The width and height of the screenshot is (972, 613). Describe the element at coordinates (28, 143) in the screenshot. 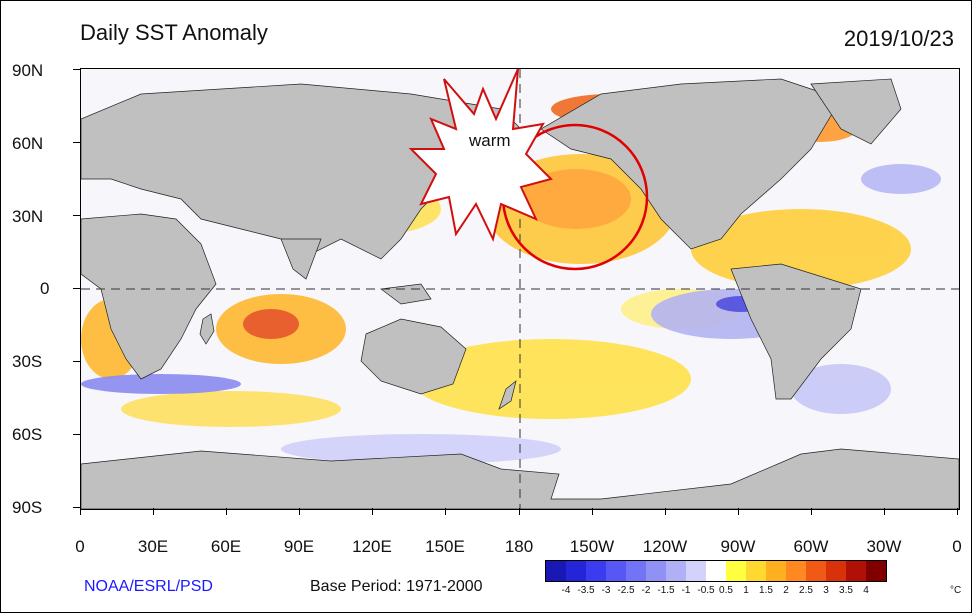

I see `lat-label: 60N` at that location.